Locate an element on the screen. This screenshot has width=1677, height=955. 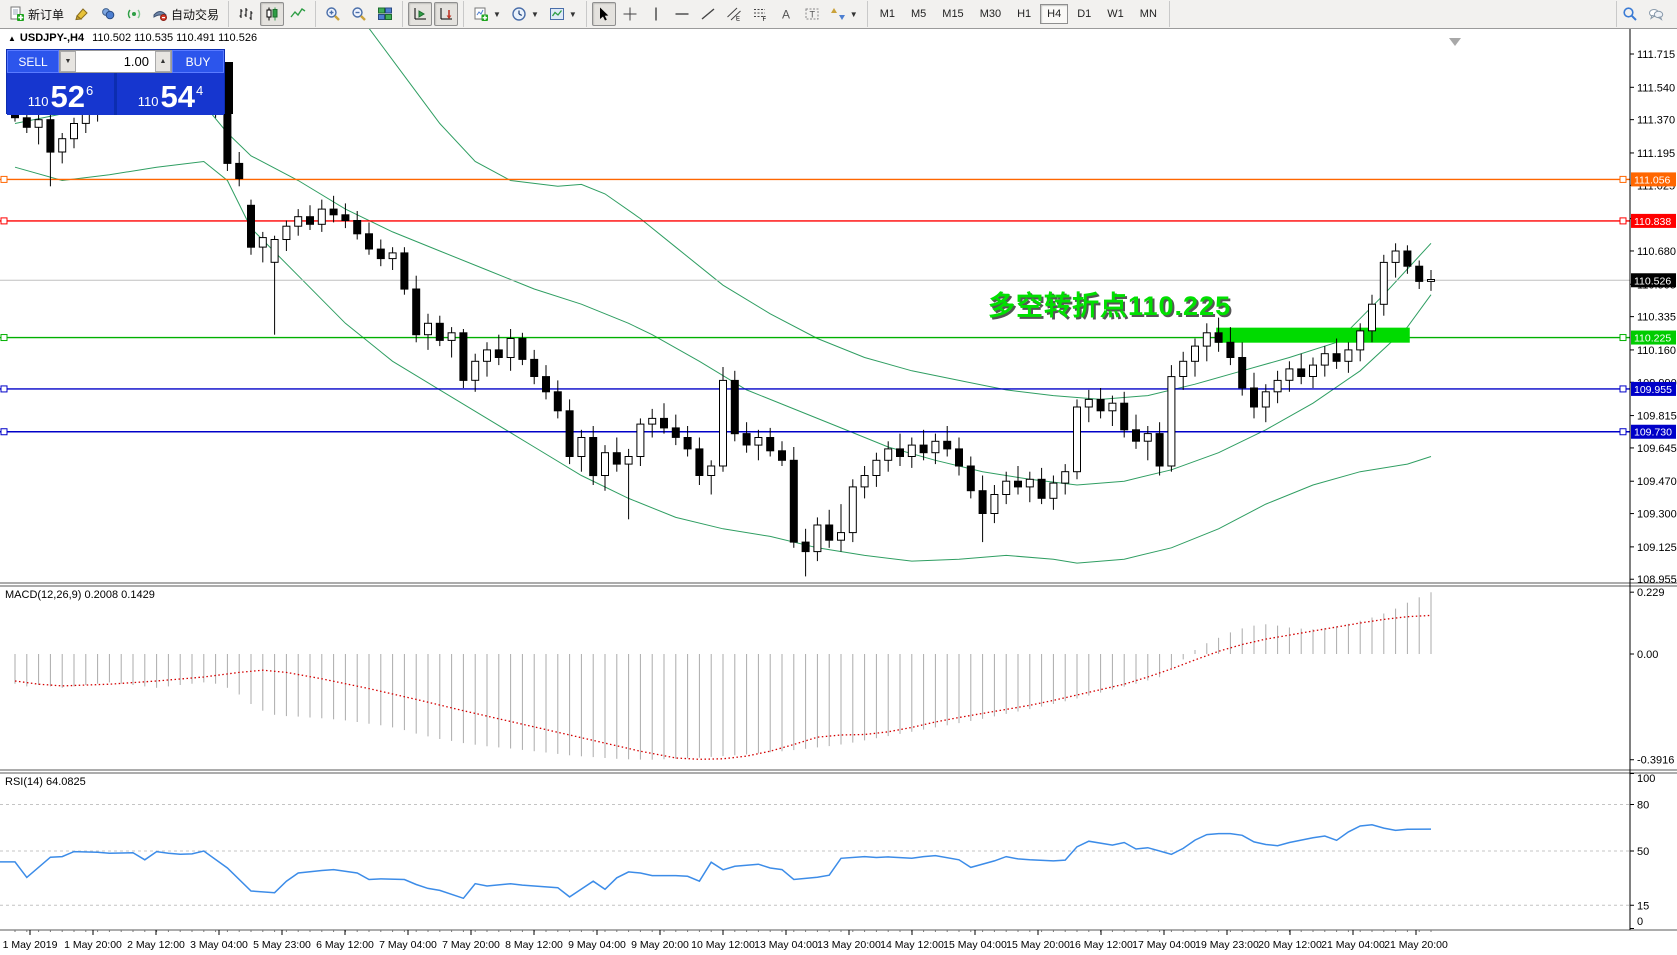
timeframe-h1-button: H1 is located at coordinates (1024, 14).